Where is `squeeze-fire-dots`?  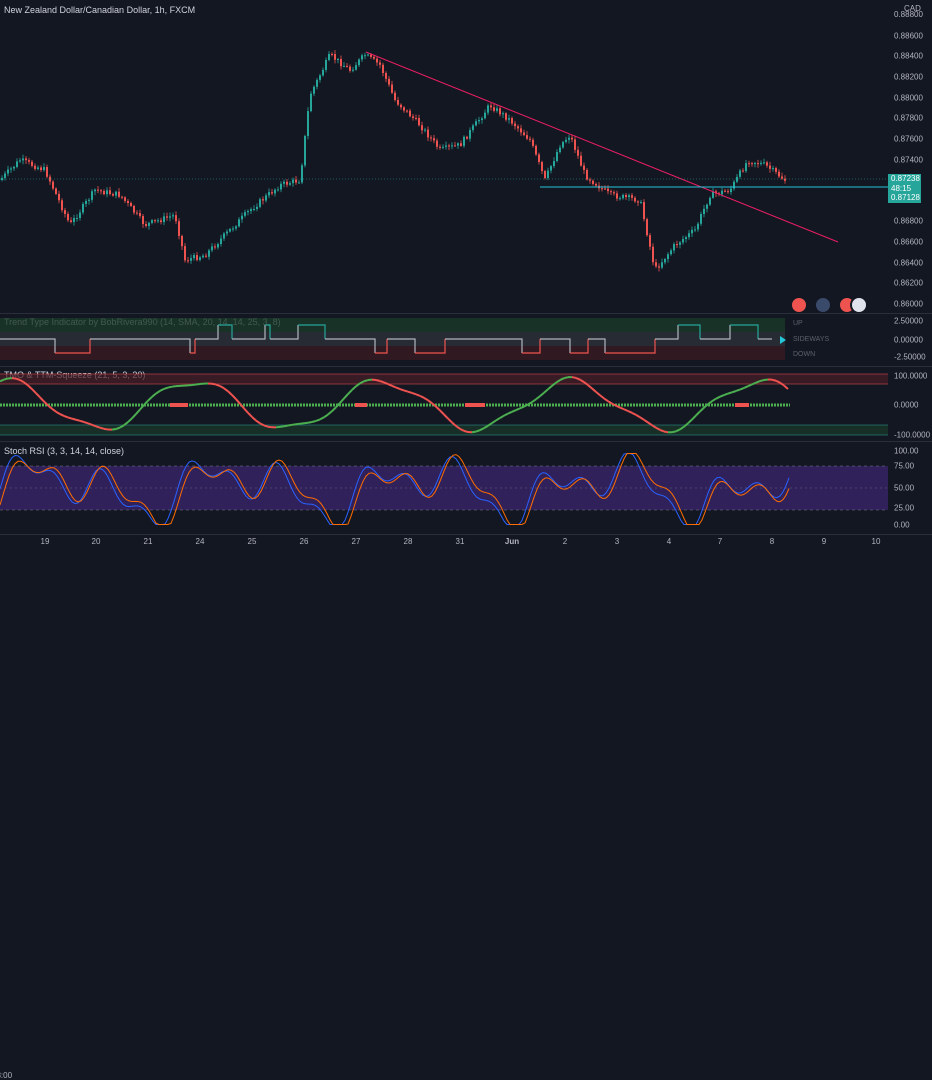 squeeze-fire-dots is located at coordinates (459, 405).